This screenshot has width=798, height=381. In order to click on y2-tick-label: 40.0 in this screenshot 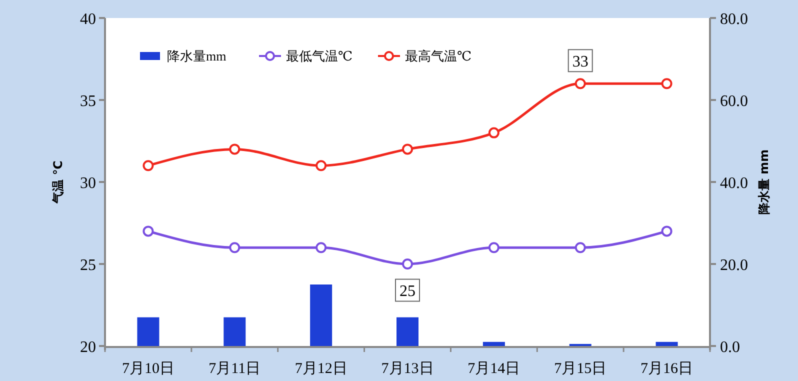, I will do `click(734, 183)`.